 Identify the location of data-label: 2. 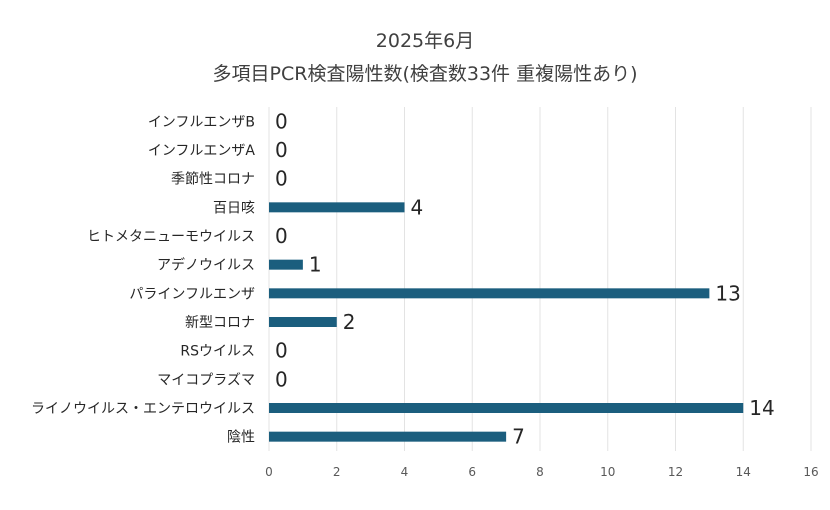
(349, 322).